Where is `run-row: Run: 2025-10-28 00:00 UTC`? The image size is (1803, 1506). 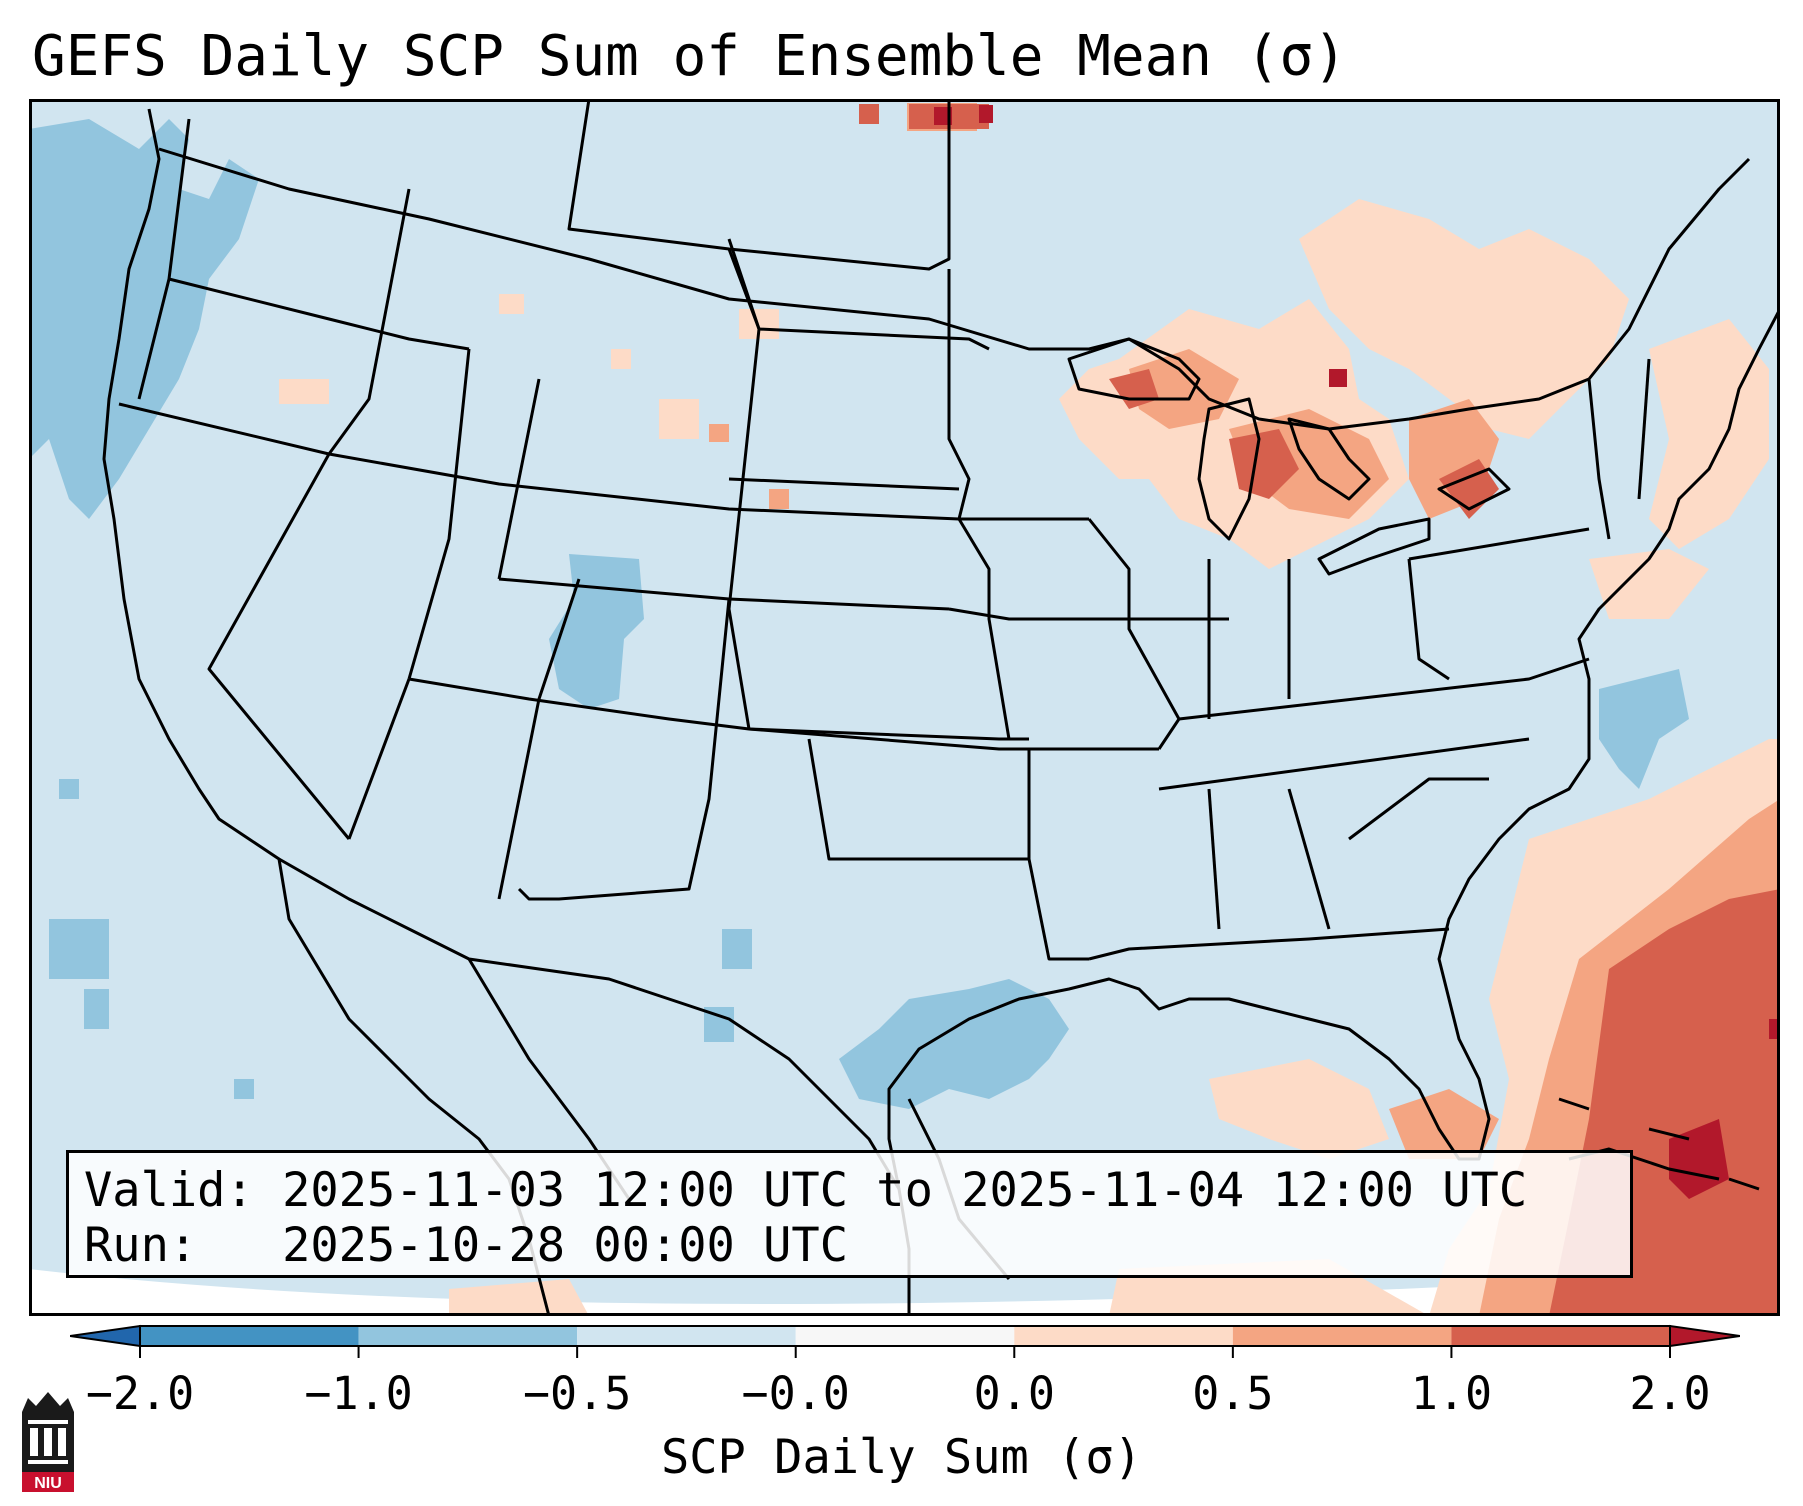 run-row: Run: 2025-10-28 00:00 UTC is located at coordinates (857, 1245).